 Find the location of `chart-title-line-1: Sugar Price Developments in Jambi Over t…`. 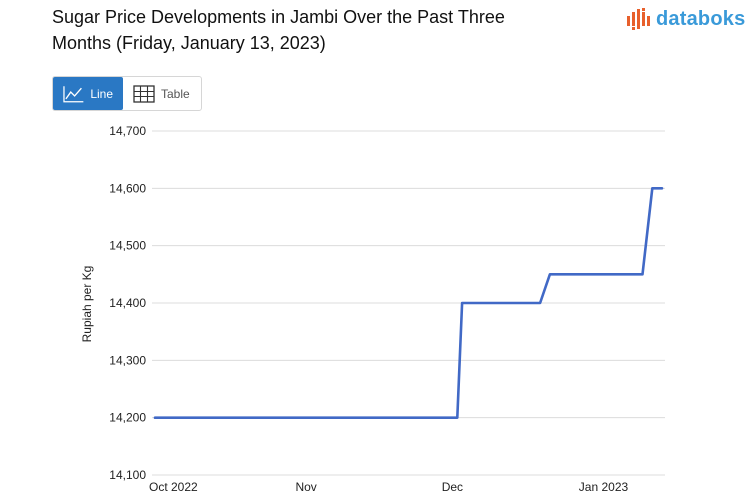

chart-title-line-1: Sugar Price Developments in Jambi Over t… is located at coordinates (278, 17).